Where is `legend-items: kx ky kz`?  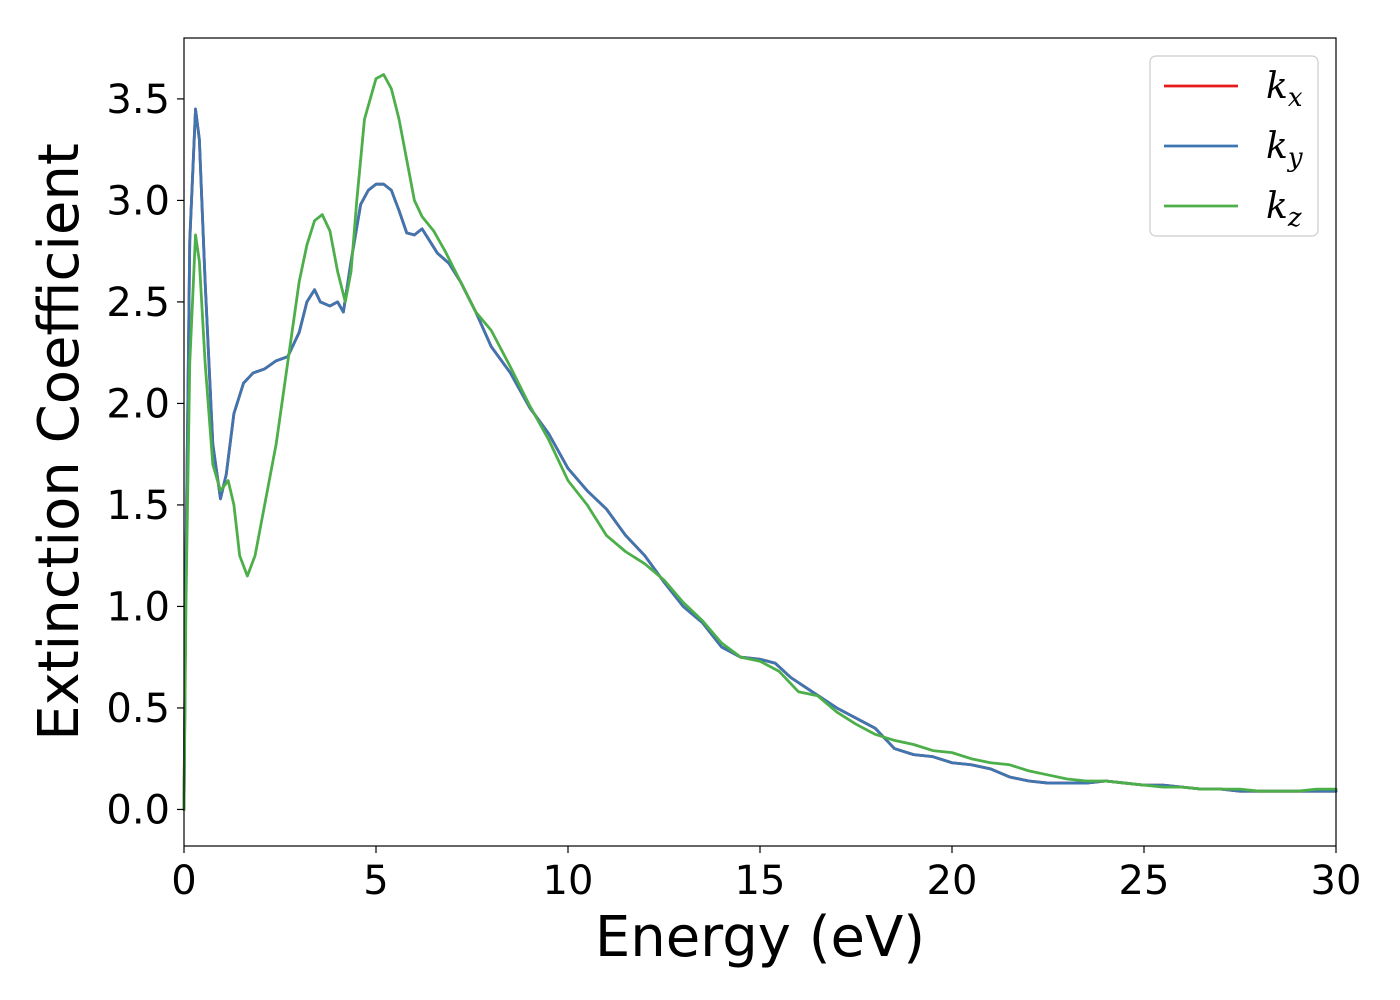 legend-items: kx ky kz is located at coordinates (1233, 149).